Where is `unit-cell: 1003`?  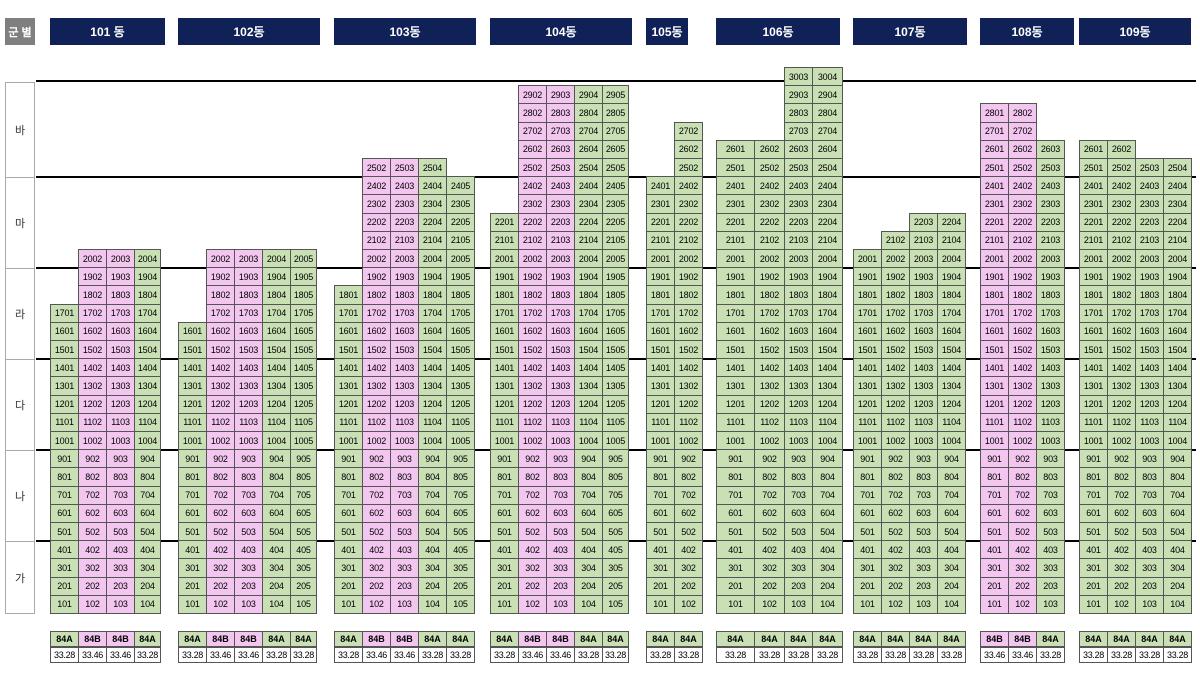
unit-cell: 1003 is located at coordinates (798, 441).